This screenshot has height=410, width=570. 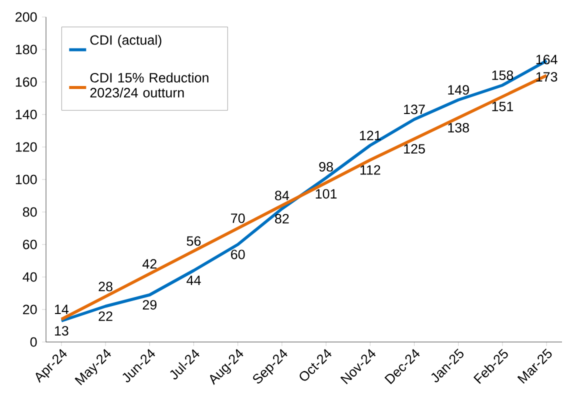 What do you see at coordinates (414, 109) in the screenshot?
I see `data-label: 137` at bounding box center [414, 109].